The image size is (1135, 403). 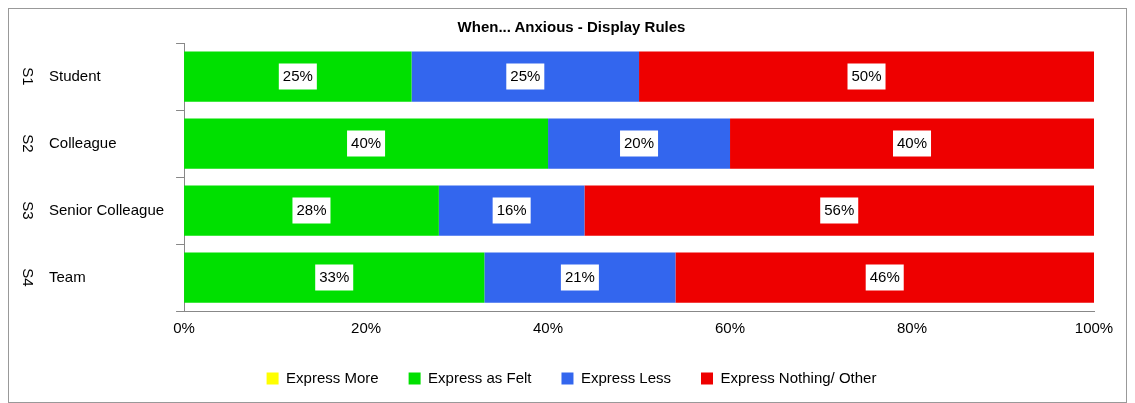 I want to click on x-tick-label: 100%, so click(x=1094, y=328).